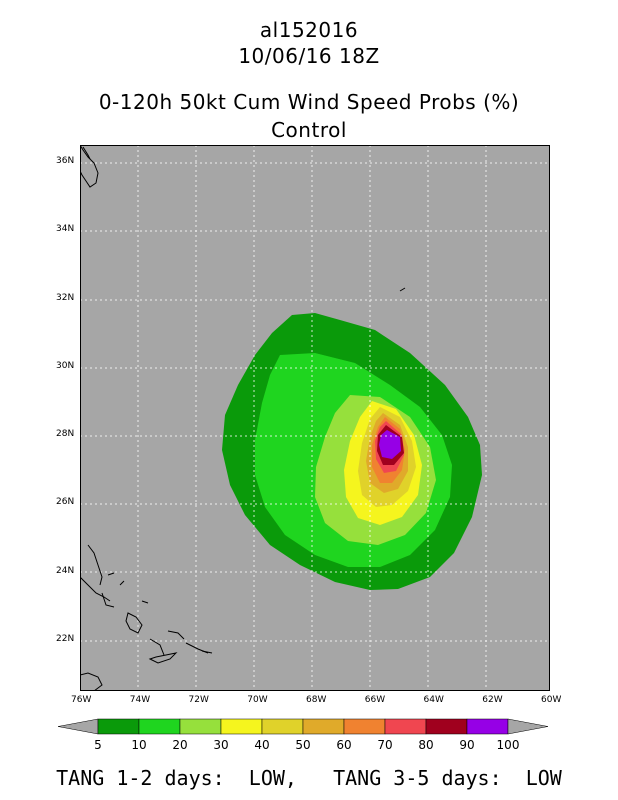 The image size is (618, 800). Describe the element at coordinates (467, 745) in the screenshot. I see `colorbar-level-label: 90` at that location.